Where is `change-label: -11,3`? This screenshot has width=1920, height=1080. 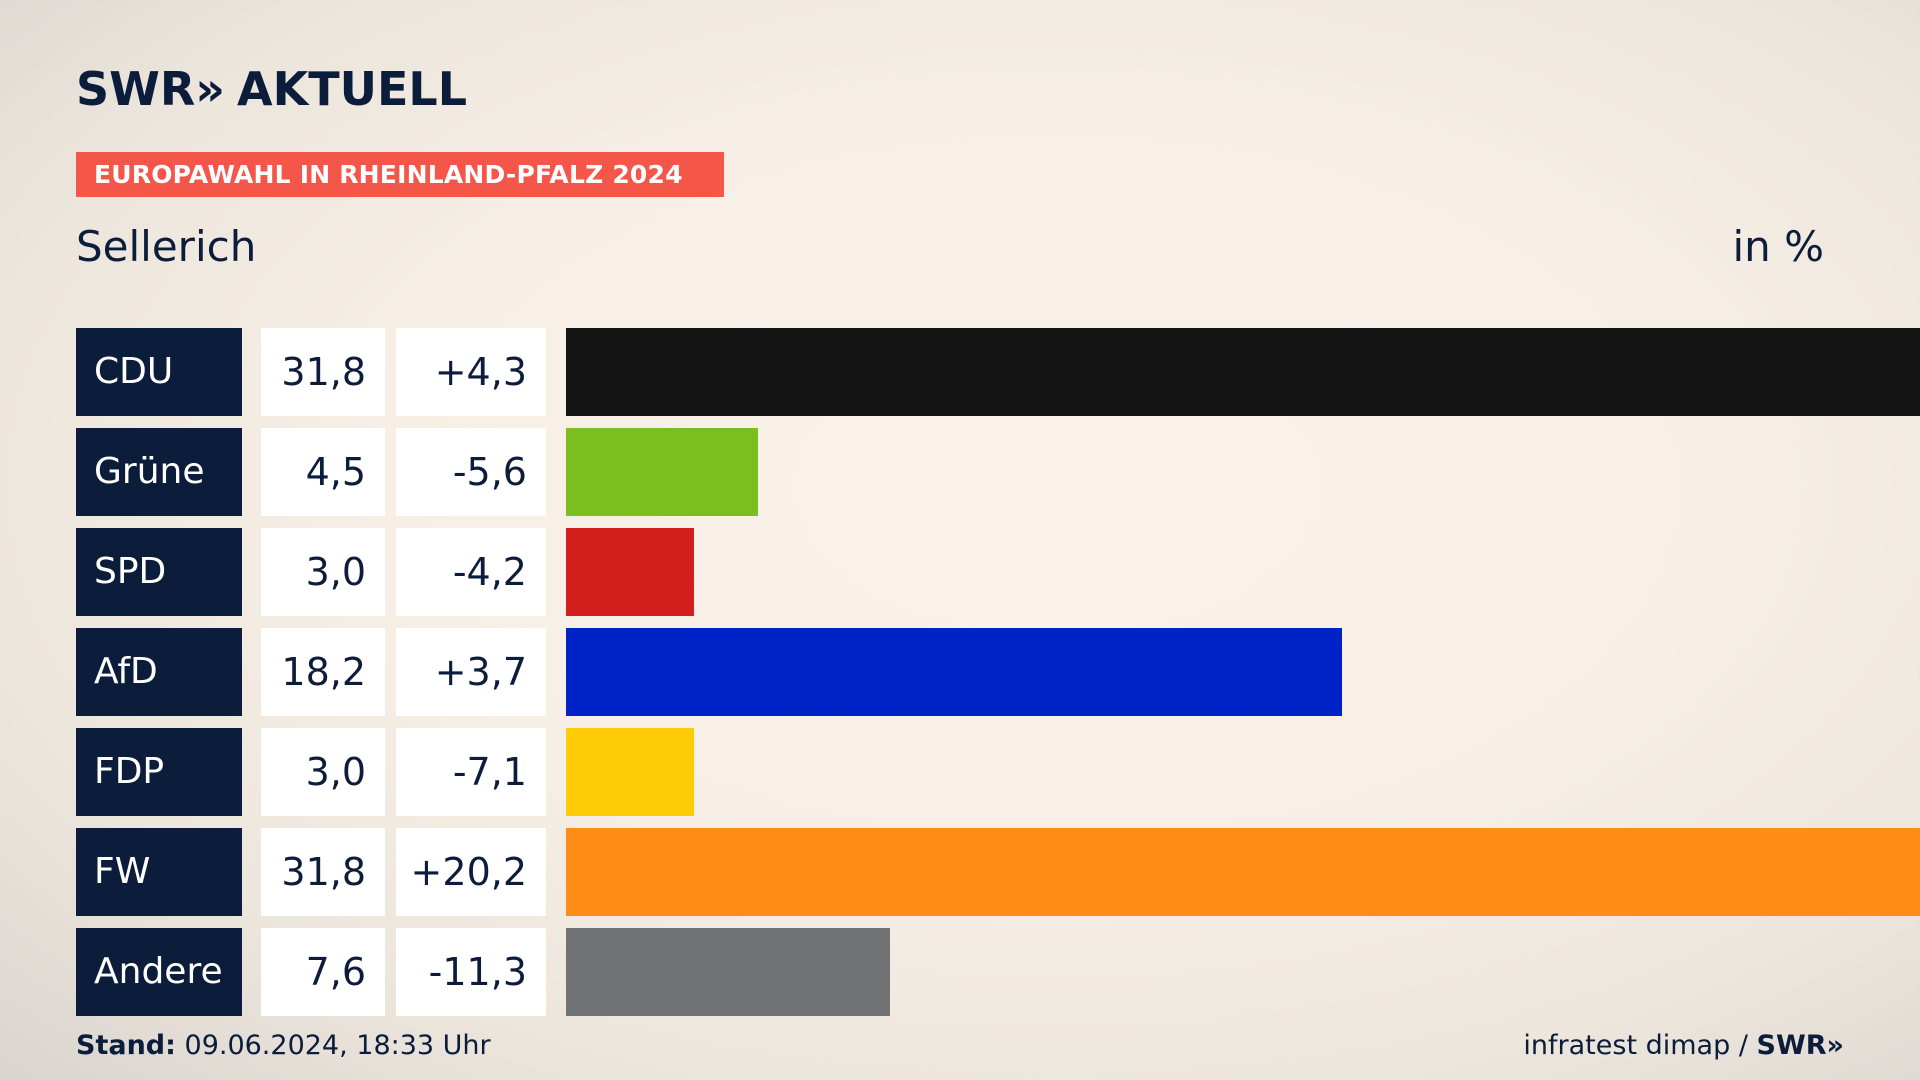
change-label: -11,3 is located at coordinates (471, 972).